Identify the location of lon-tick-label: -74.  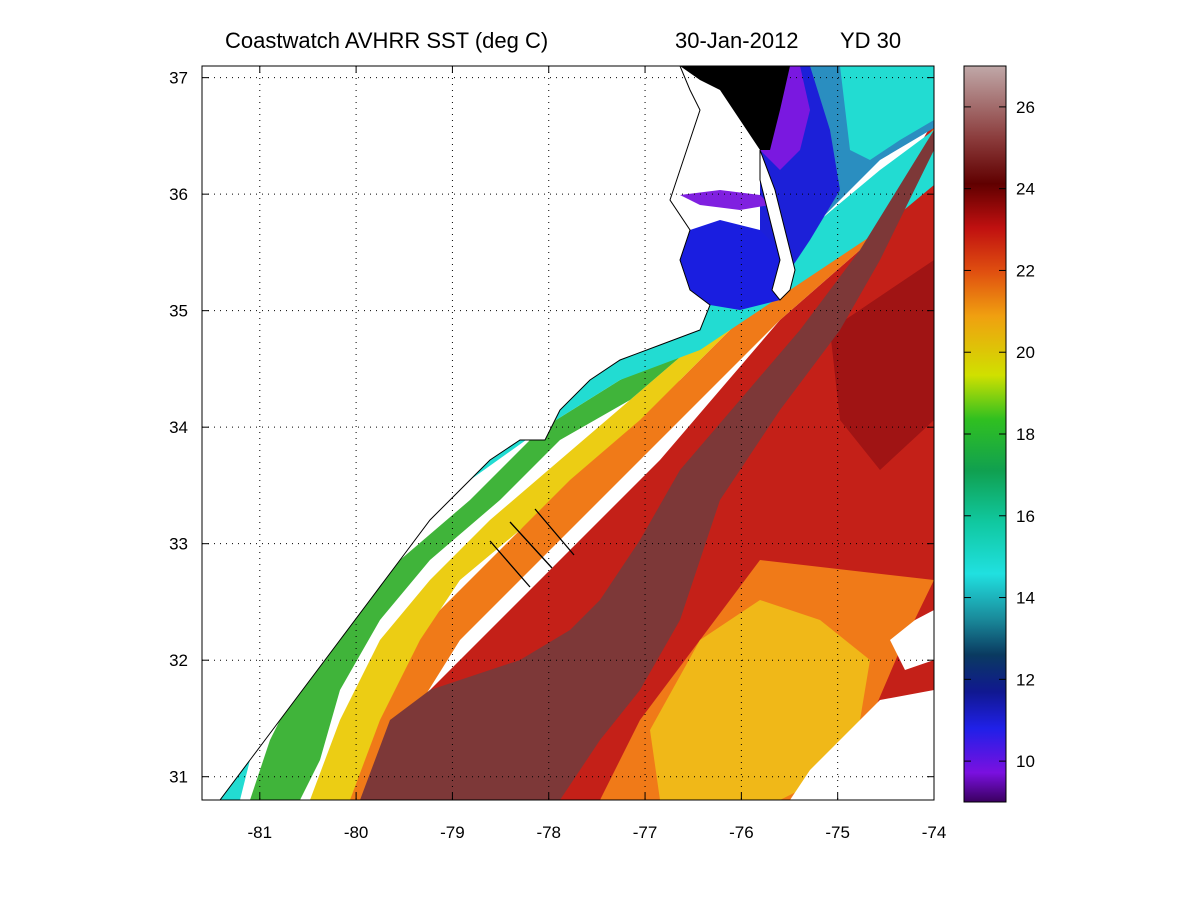
(934, 832).